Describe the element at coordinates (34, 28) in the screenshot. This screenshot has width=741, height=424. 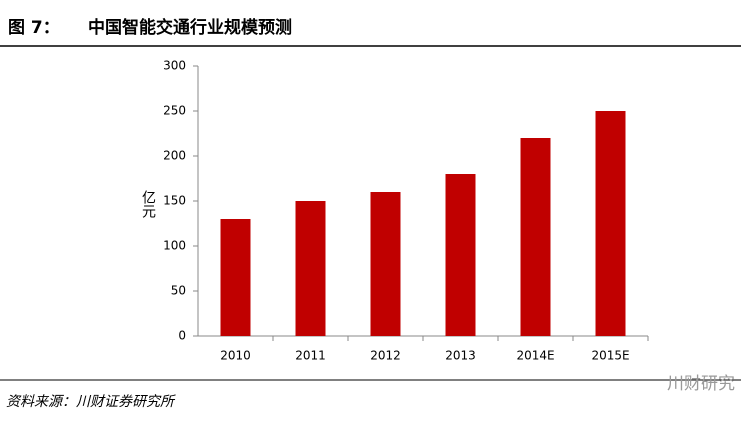
I see `figure-label: 图 7：` at that location.